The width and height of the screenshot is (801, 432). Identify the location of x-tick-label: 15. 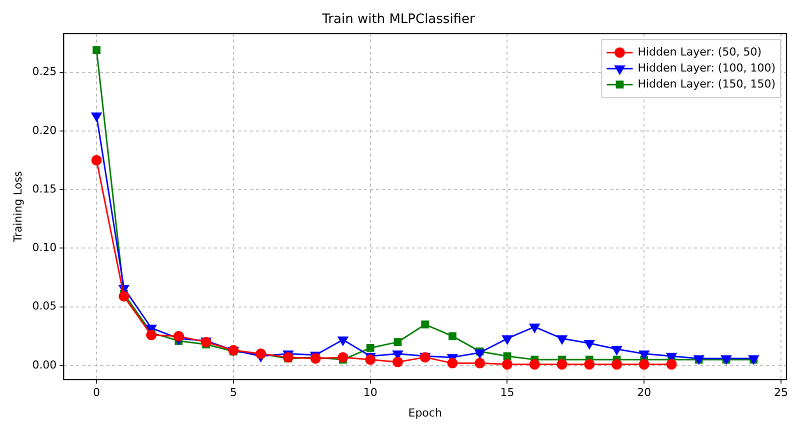
(507, 393).